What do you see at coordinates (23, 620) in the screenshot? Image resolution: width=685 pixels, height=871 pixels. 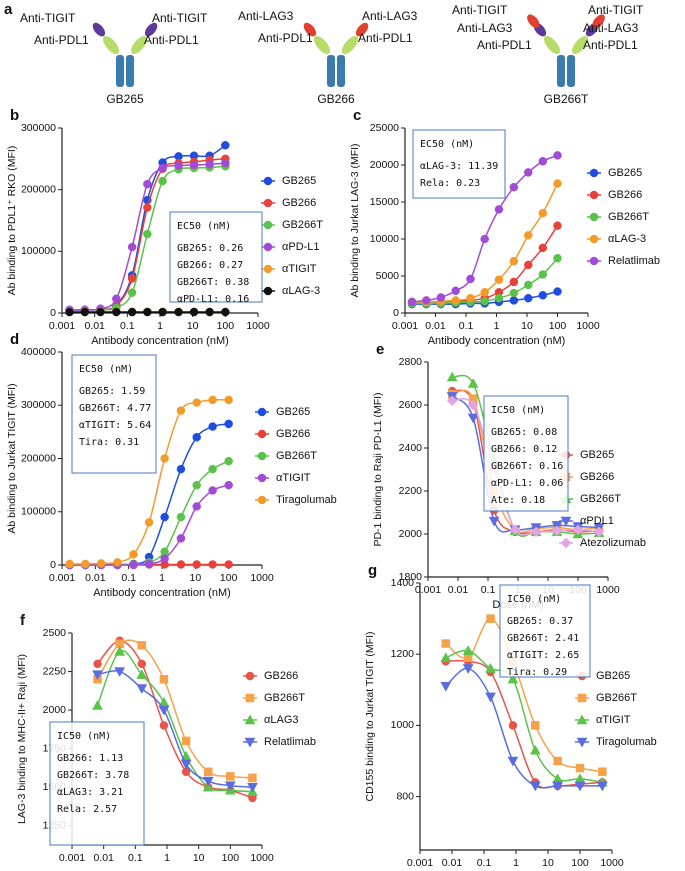 I see `panel-letter: f` at bounding box center [23, 620].